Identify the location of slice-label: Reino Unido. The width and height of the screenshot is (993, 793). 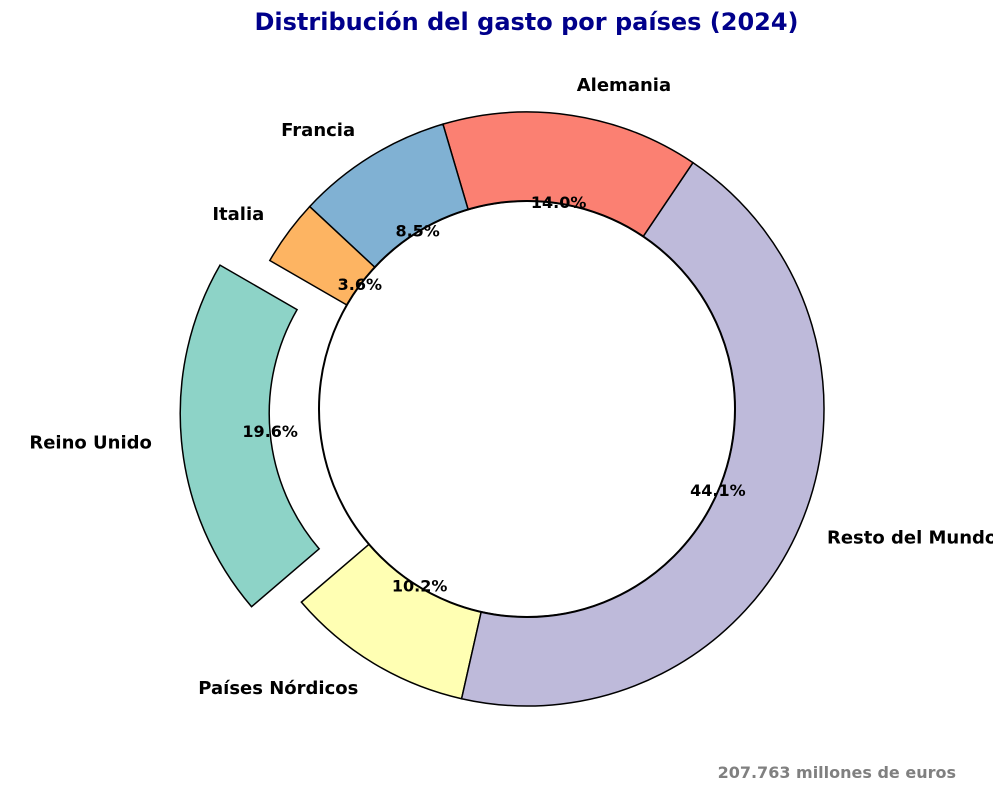
(90, 443).